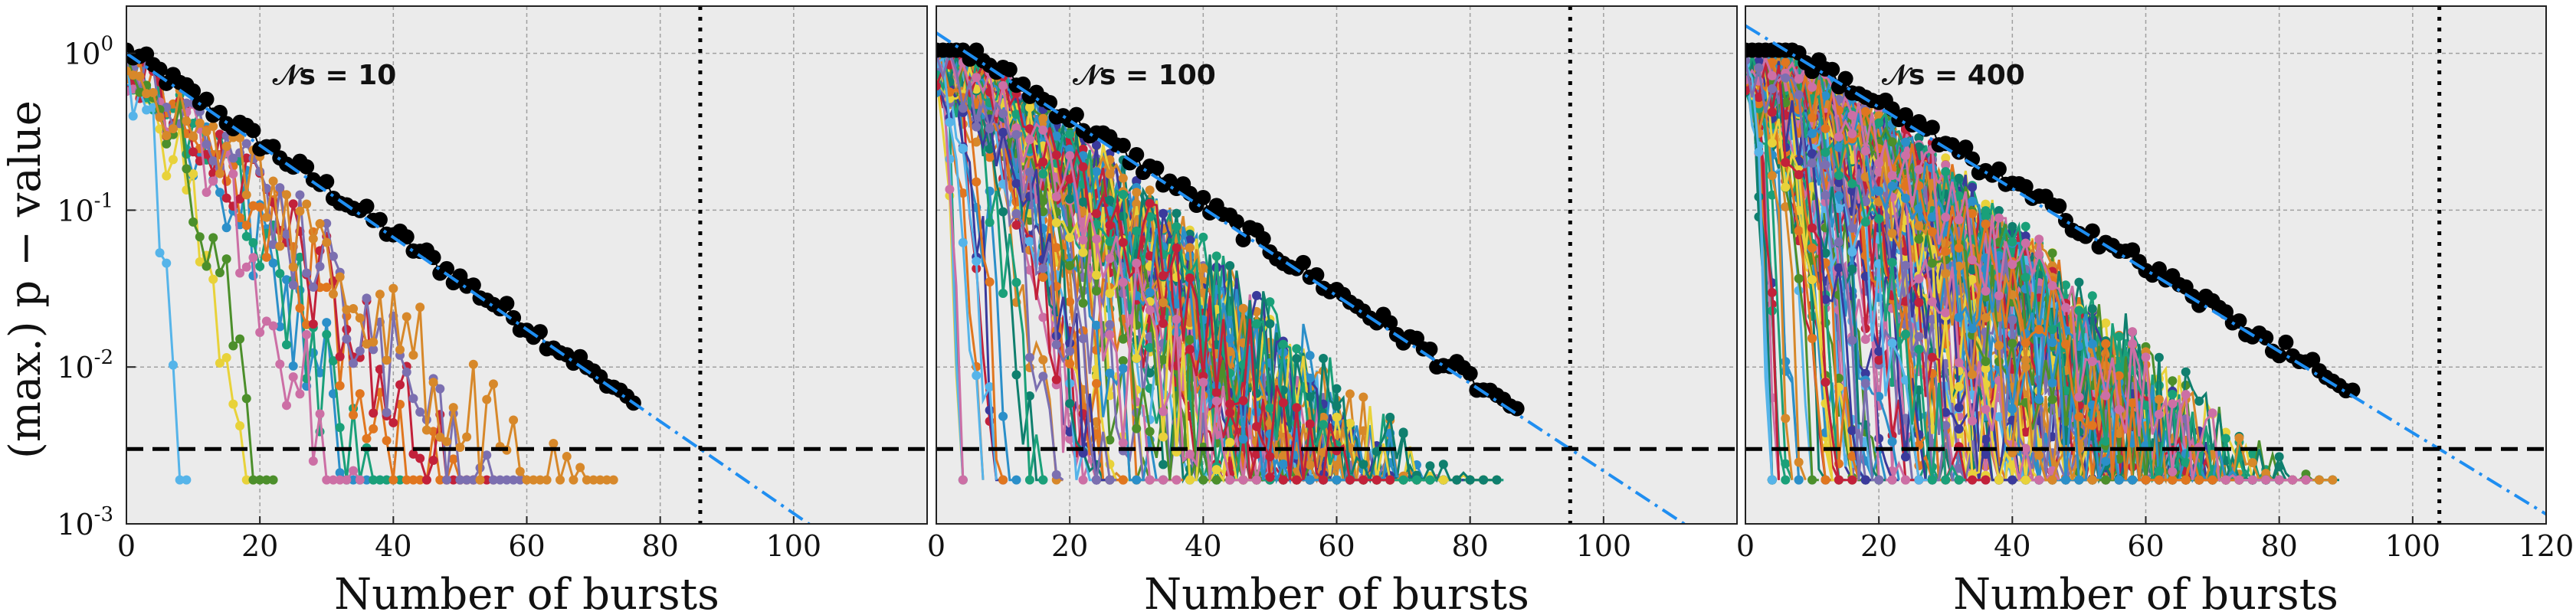 The height and width of the screenshot is (615, 2576). I want to click on x-tick-label: 40, so click(1203, 546).